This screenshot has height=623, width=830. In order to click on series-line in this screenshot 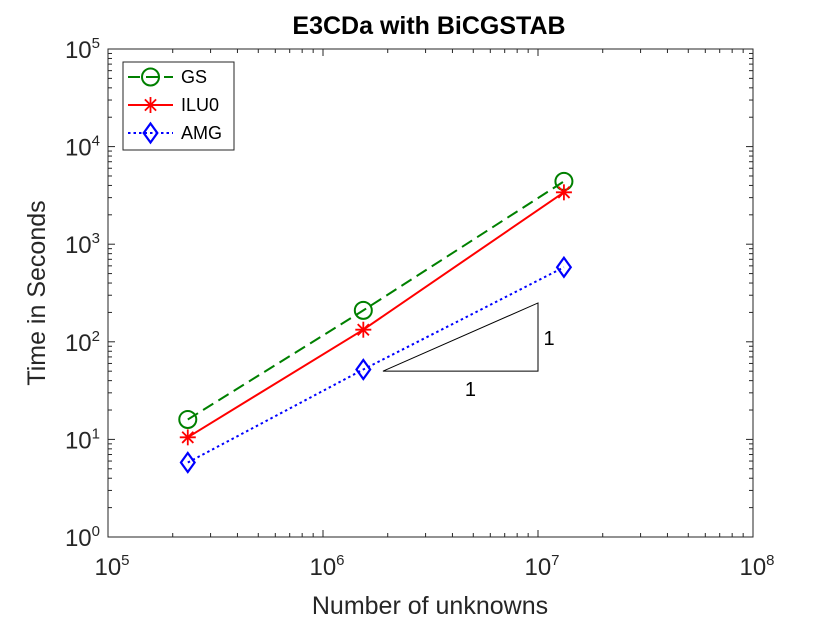, I will do `click(376, 365)`.